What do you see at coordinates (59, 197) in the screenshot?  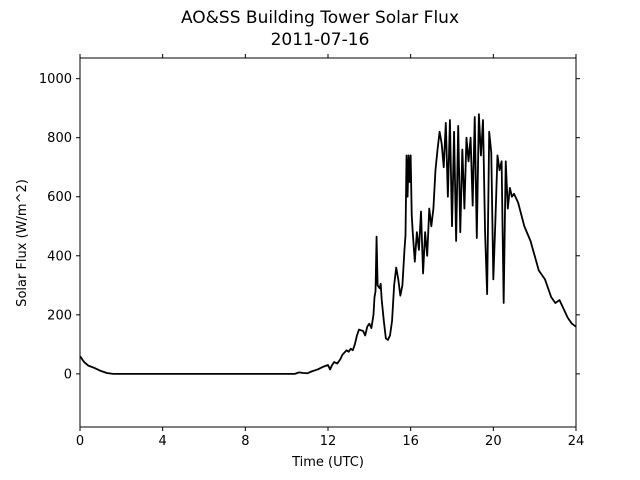 I see `y-tick-label: 600` at bounding box center [59, 197].